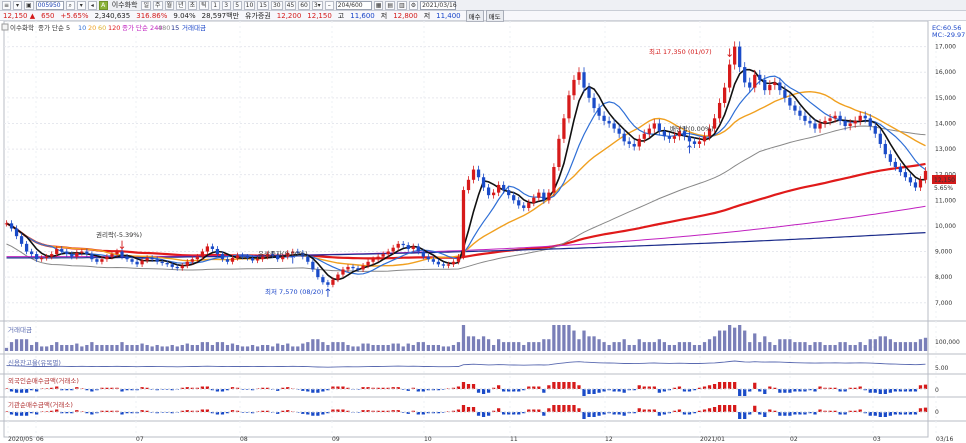  Describe the element at coordinates (70, 5) in the screenshot. I see `search-icon: ⌕` at that location.